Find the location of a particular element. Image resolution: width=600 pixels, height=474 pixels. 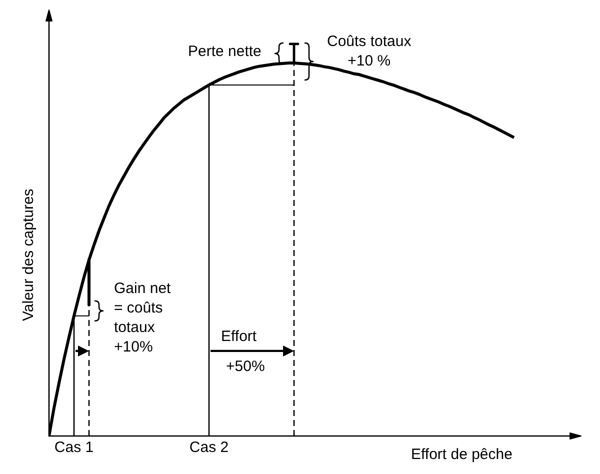

text: Perte nette is located at coordinates (225, 51).